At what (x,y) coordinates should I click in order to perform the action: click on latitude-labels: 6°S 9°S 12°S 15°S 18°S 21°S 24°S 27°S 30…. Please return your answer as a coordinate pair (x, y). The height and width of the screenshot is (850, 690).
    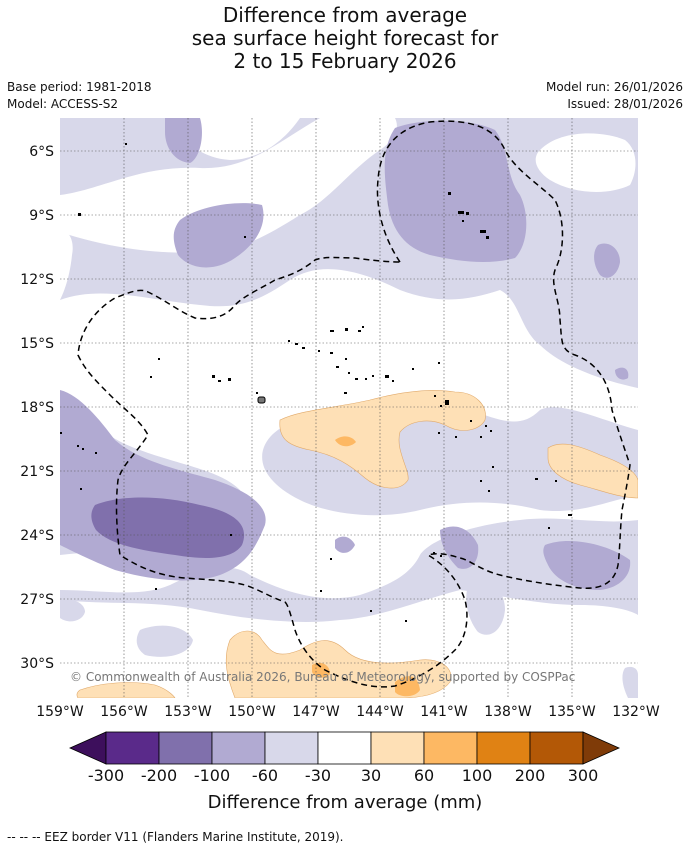
    Looking at the image, I should click on (37, 408).